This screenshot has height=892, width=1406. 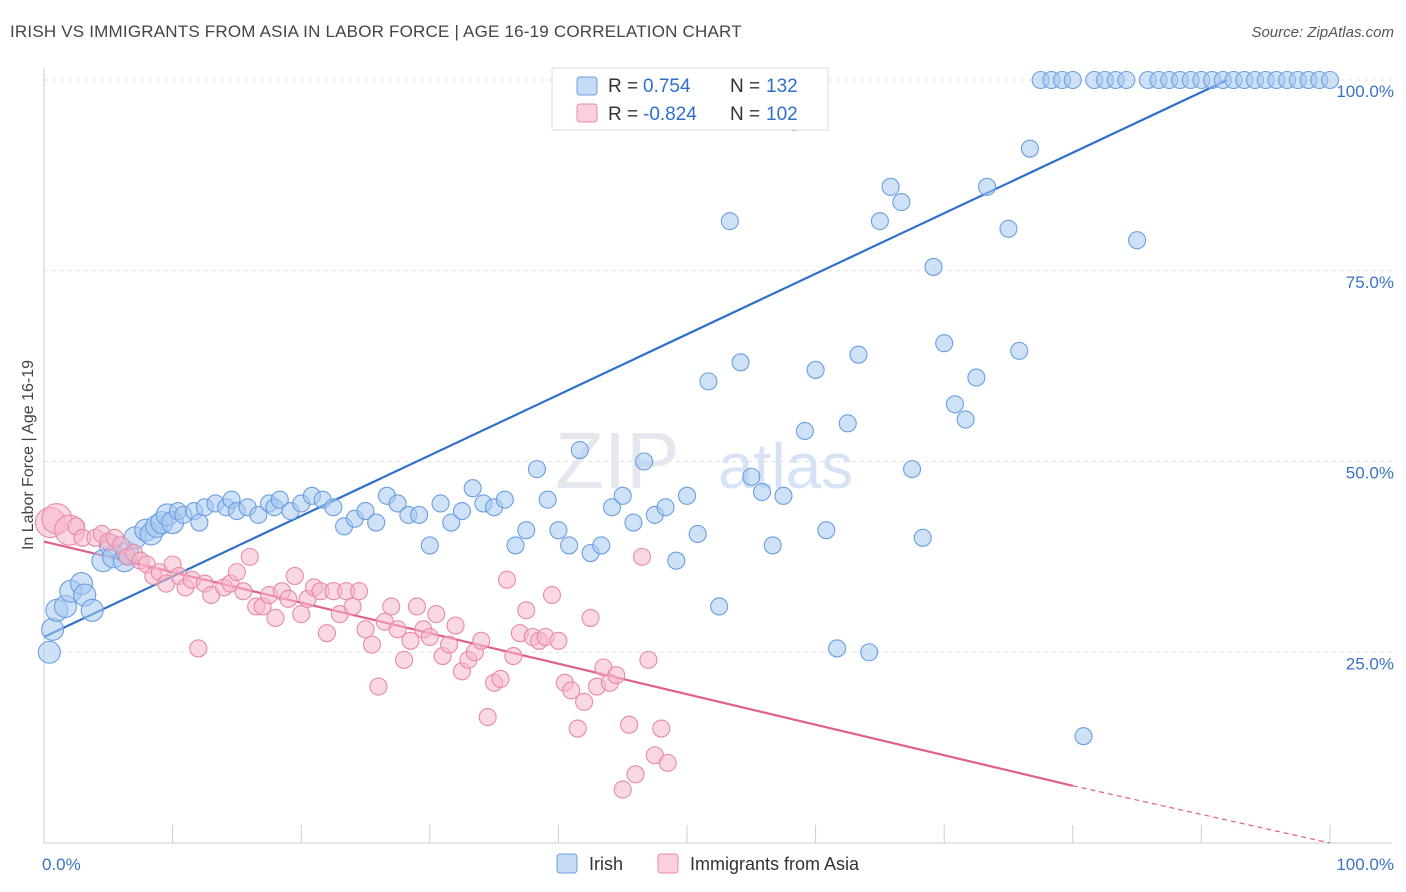 What do you see at coordinates (623, 114) in the screenshot?
I see `legend-r-label-2: R =` at bounding box center [623, 114].